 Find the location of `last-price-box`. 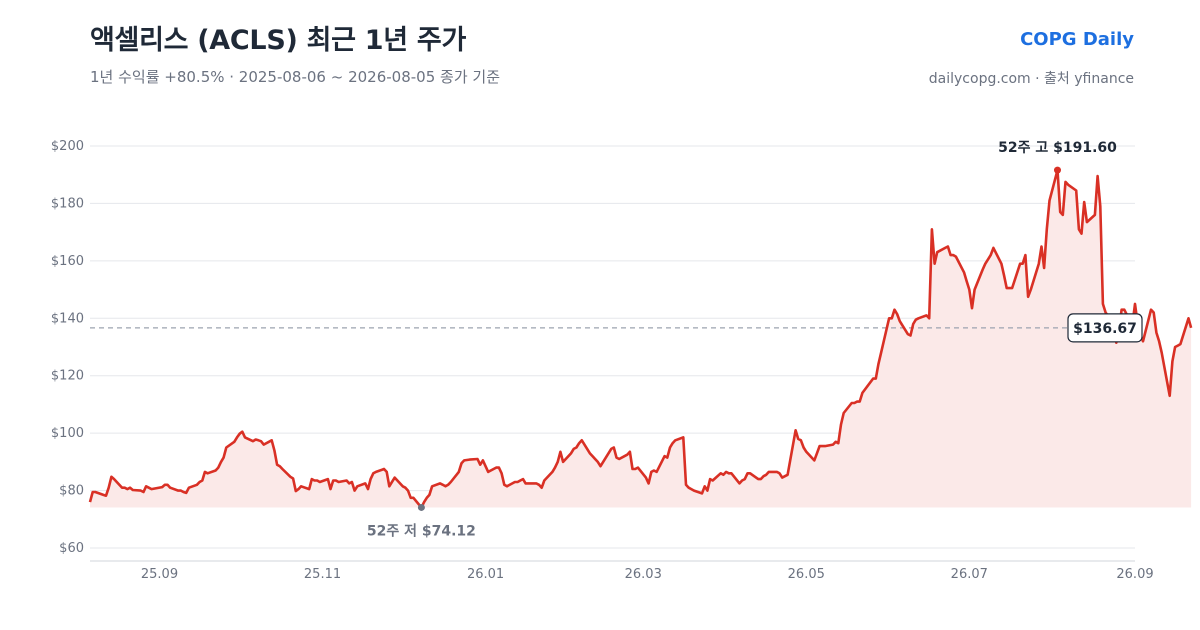

last-price-box is located at coordinates (1105, 328).